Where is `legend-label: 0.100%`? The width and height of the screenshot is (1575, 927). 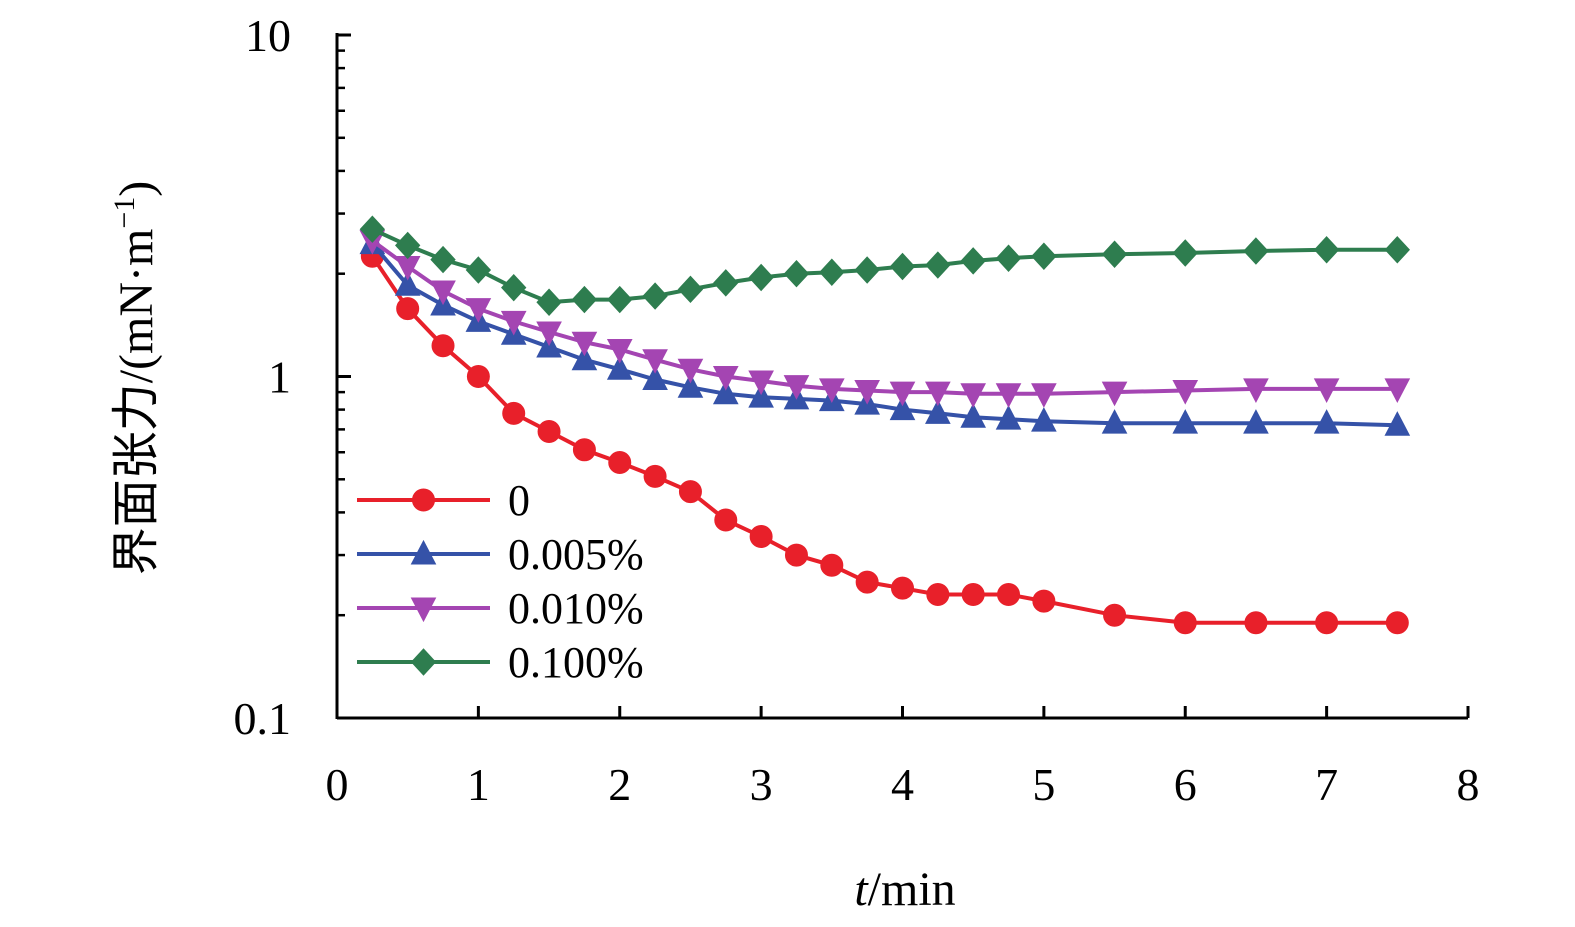
legend-label: 0.100% is located at coordinates (576, 662).